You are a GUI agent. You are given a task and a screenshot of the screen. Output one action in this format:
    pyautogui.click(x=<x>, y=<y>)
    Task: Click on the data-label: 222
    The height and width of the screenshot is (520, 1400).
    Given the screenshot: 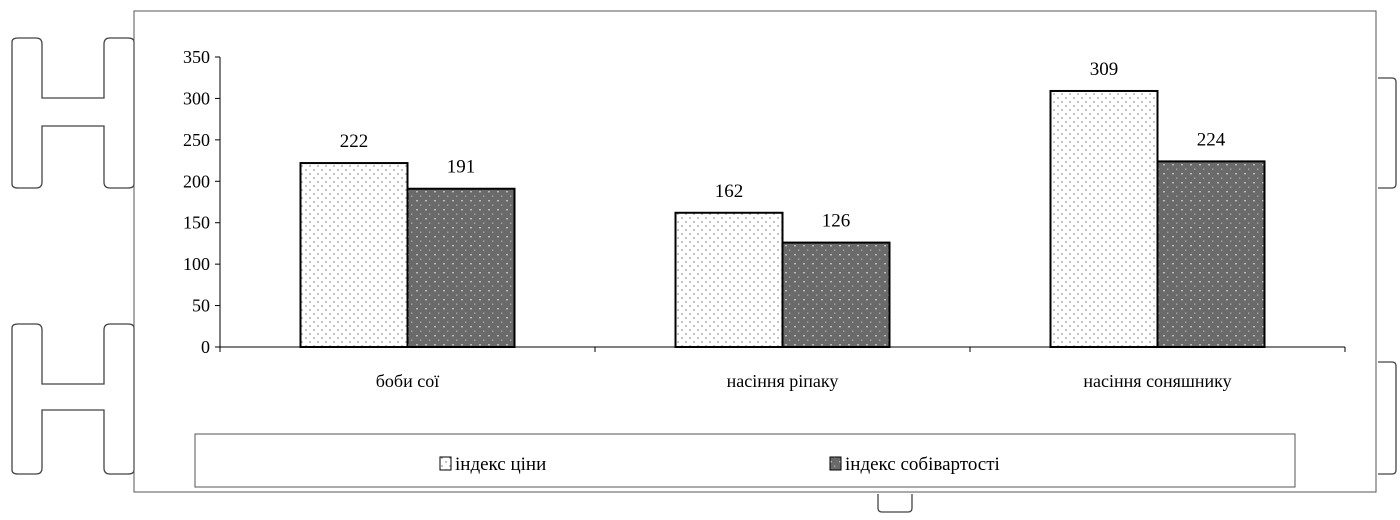 What is the action you would take?
    pyautogui.click(x=354, y=141)
    